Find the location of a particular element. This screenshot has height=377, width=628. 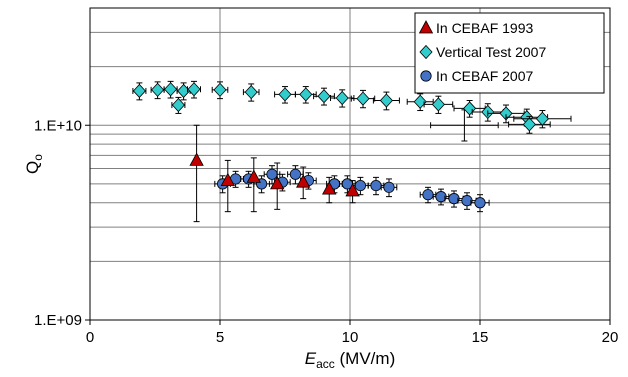

y-axis-title-main: Q is located at coordinates (32, 167).